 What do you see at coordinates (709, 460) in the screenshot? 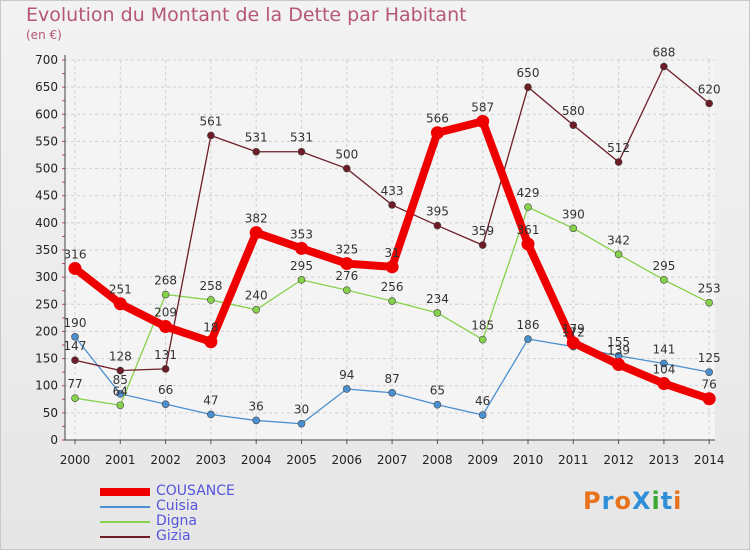
I see `x-tick-label: 2014` at bounding box center [709, 460].